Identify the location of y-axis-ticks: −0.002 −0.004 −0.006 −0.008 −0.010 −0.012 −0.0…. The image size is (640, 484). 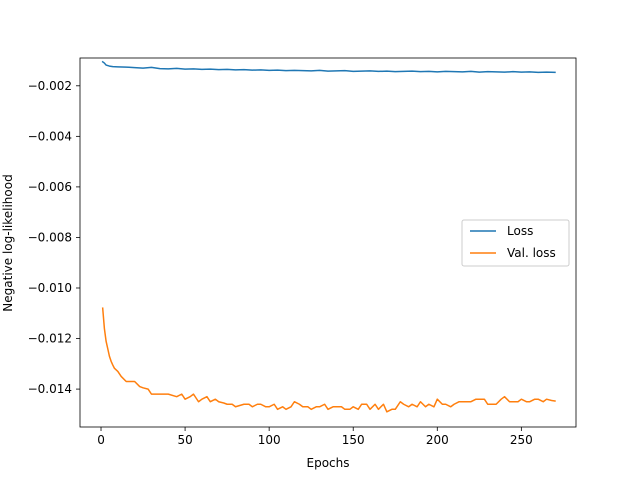
(54, 237).